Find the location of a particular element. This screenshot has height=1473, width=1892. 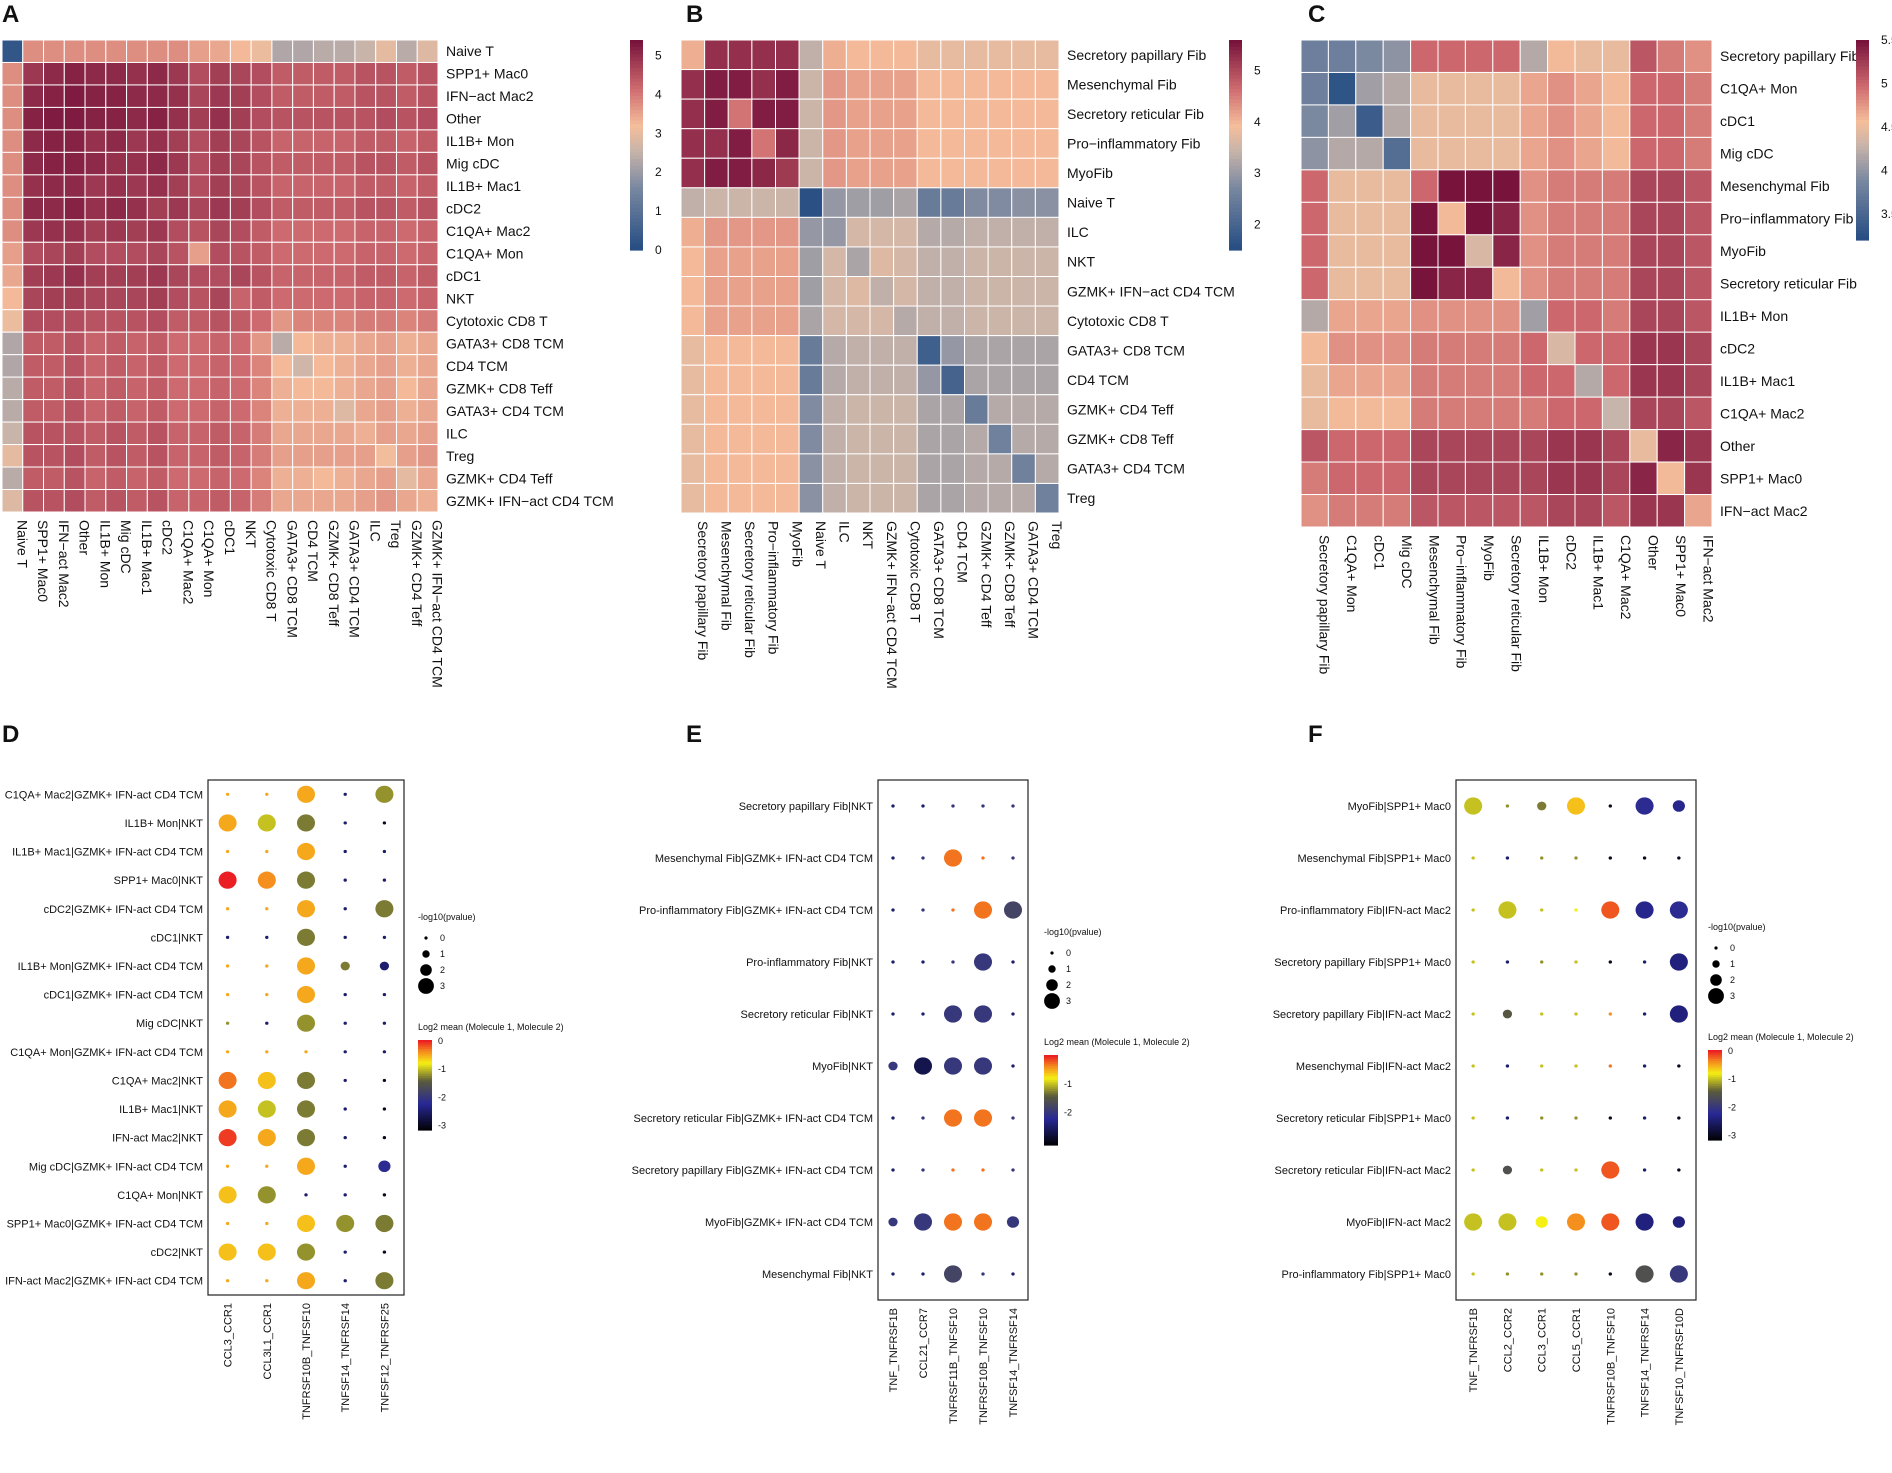

size-legend-title: -log10(pvalue) is located at coordinates (447, 917).